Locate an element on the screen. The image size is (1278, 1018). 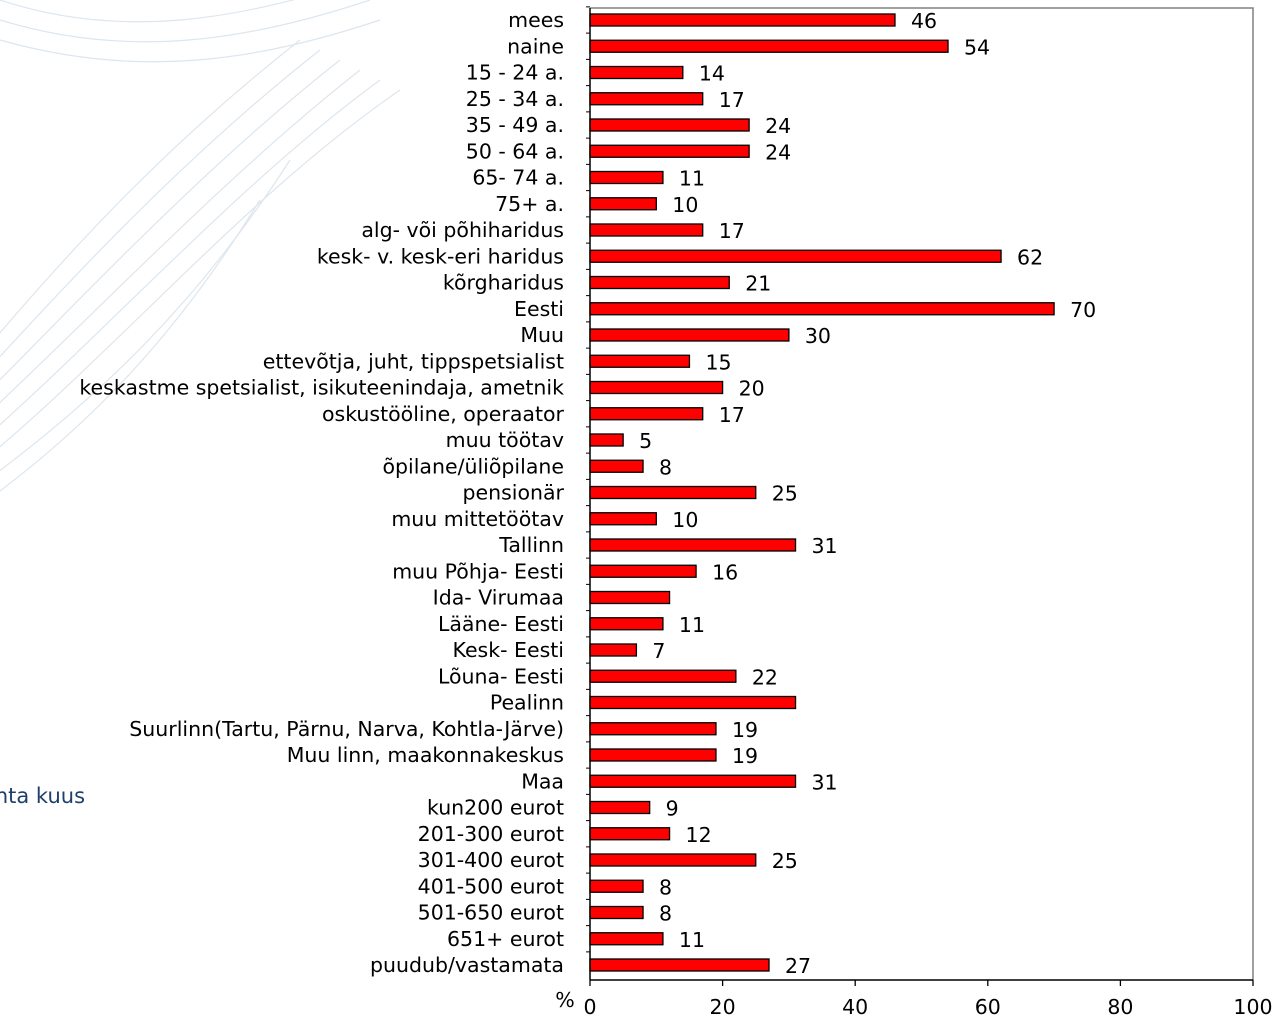
bar-value-label: 54 is located at coordinates (977, 47).